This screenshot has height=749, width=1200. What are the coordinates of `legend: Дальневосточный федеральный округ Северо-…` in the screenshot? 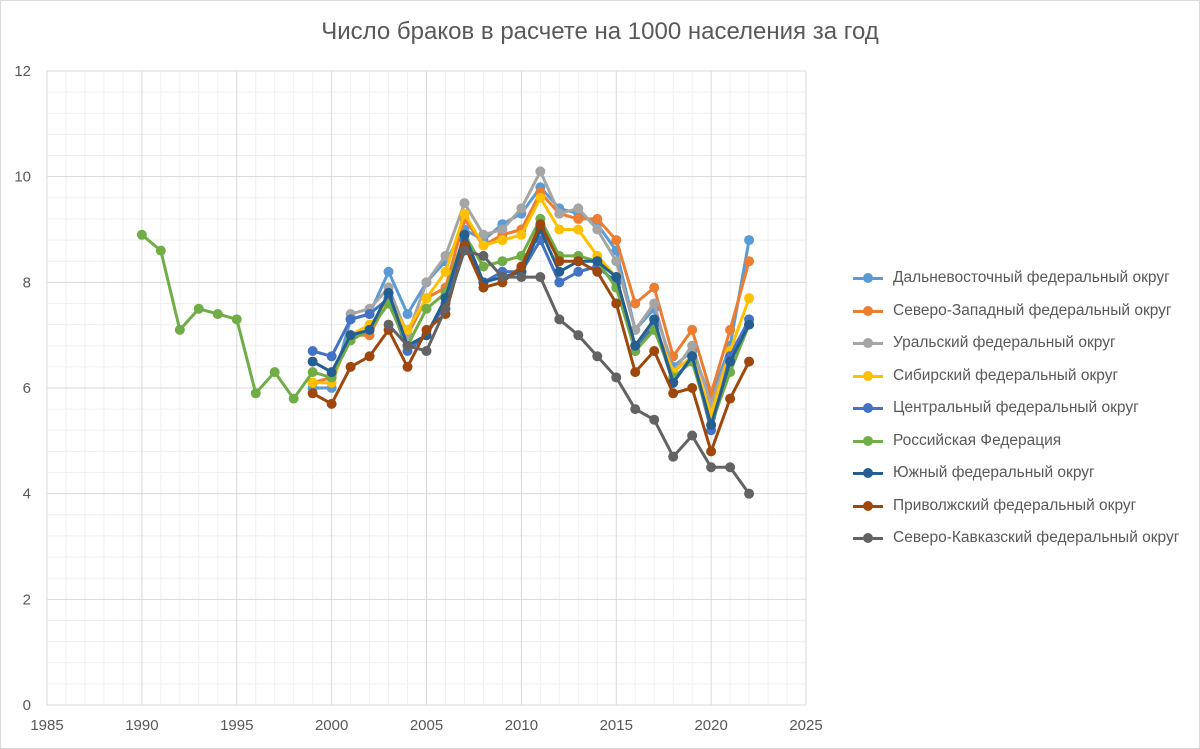 It's located at (1025, 408).